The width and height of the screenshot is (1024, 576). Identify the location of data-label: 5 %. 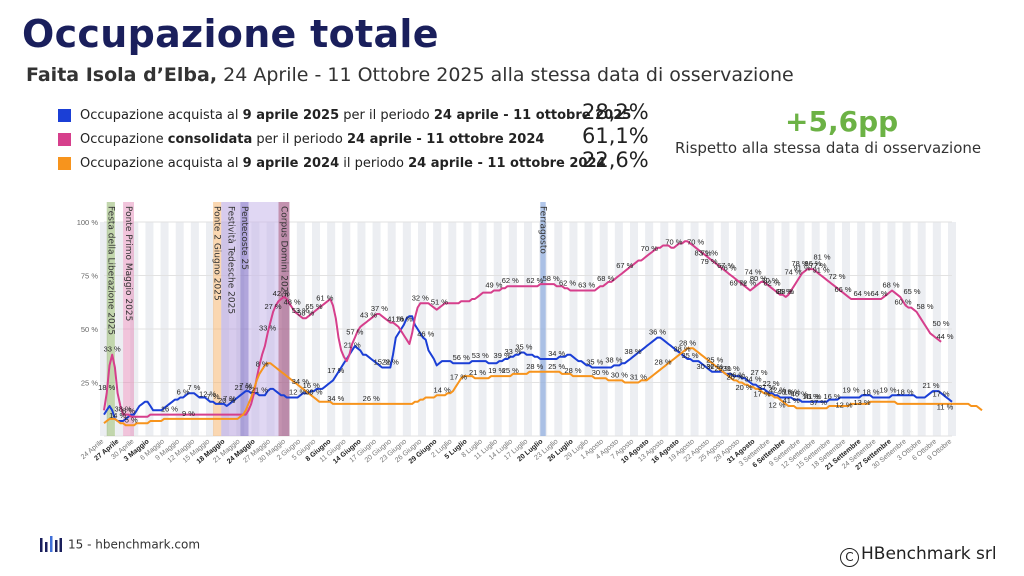
(131, 419).